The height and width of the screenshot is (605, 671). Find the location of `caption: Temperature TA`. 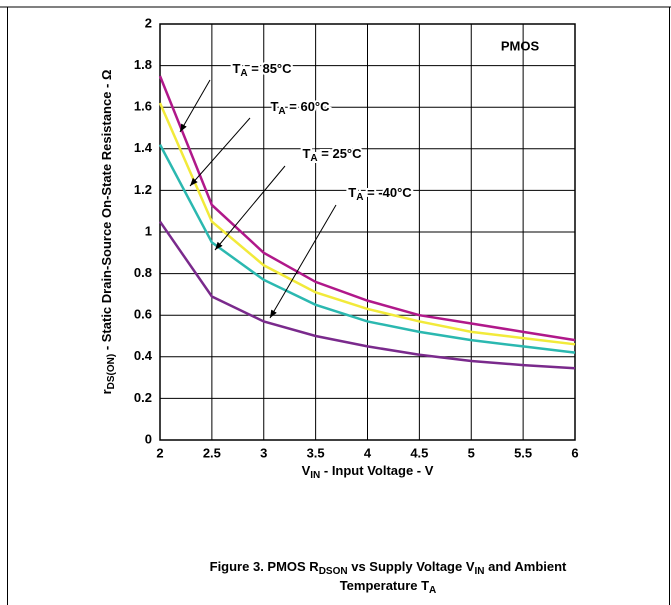

caption: Temperature TA is located at coordinates (388, 586).